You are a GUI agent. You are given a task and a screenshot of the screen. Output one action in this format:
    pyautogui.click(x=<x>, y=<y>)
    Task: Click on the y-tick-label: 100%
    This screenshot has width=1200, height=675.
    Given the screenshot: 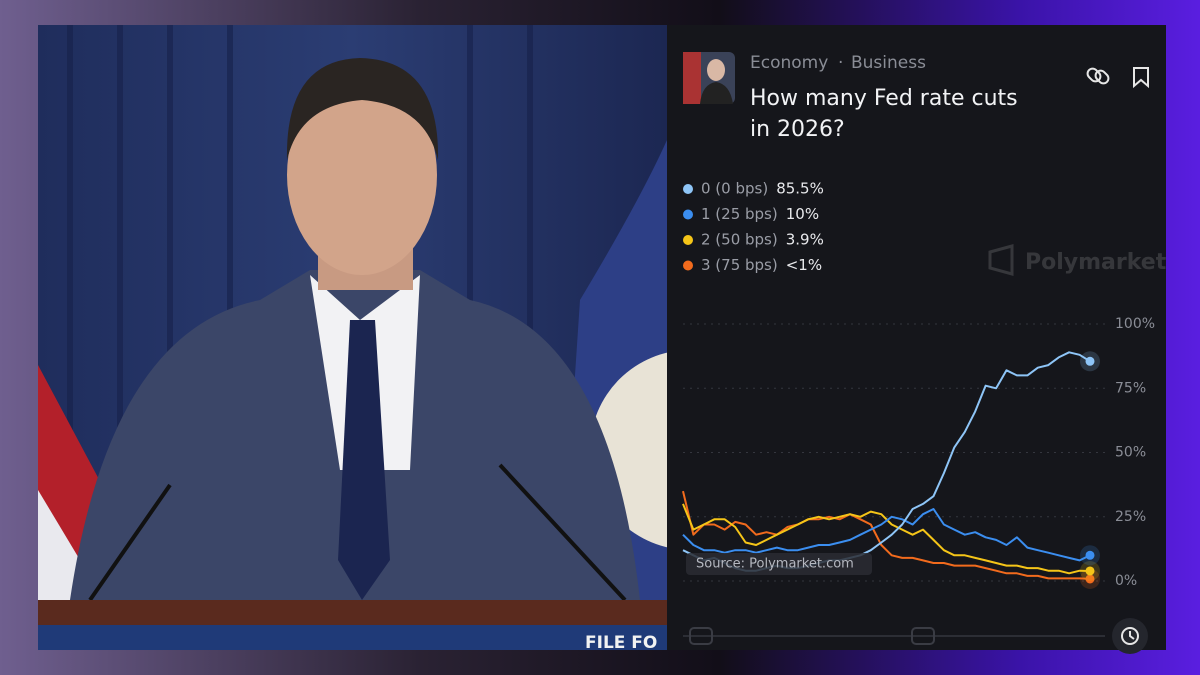 What is the action you would take?
    pyautogui.click(x=1135, y=324)
    